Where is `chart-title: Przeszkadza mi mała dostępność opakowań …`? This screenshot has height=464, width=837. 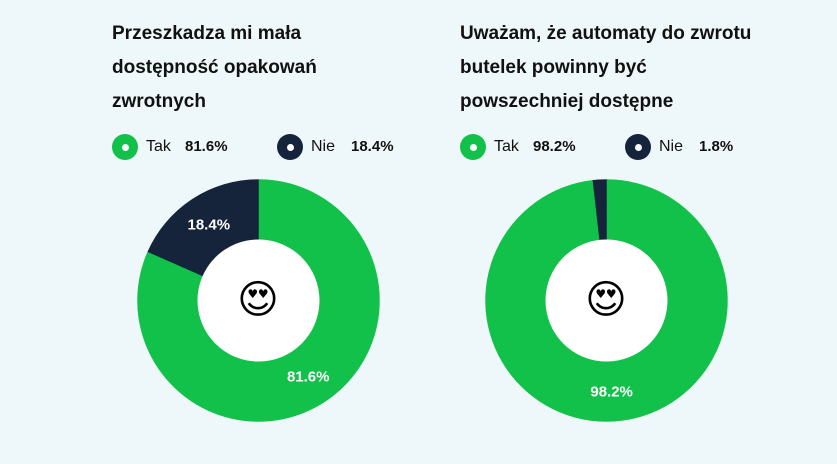
chart-title: Przeszkadza mi mała dostępność opakowań … is located at coordinates (282, 68).